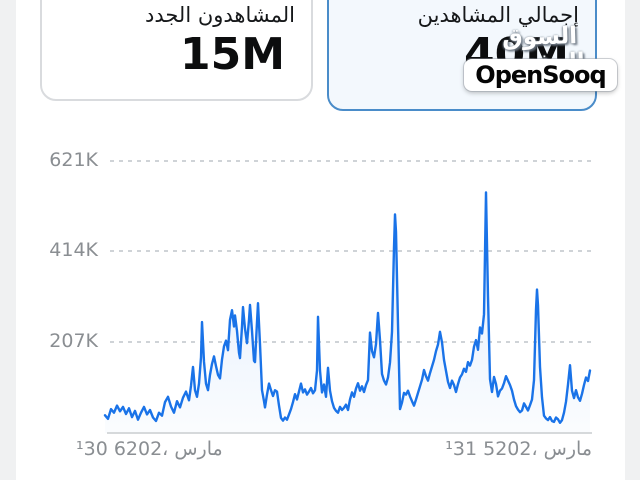 This screenshot has height=480, width=640. Describe the element at coordinates (349, 433) in the screenshot. I see `x-axis-baseline` at that location.